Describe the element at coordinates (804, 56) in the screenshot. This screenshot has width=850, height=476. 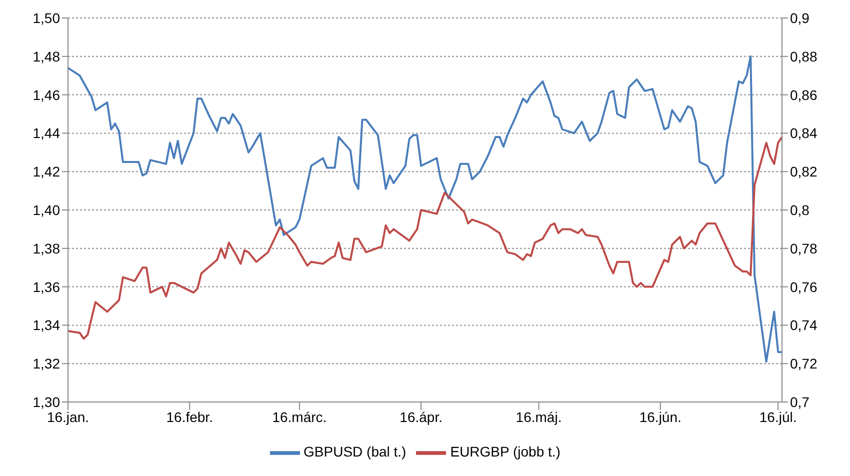
I see `y2-tick-label: 0,88` at that location.